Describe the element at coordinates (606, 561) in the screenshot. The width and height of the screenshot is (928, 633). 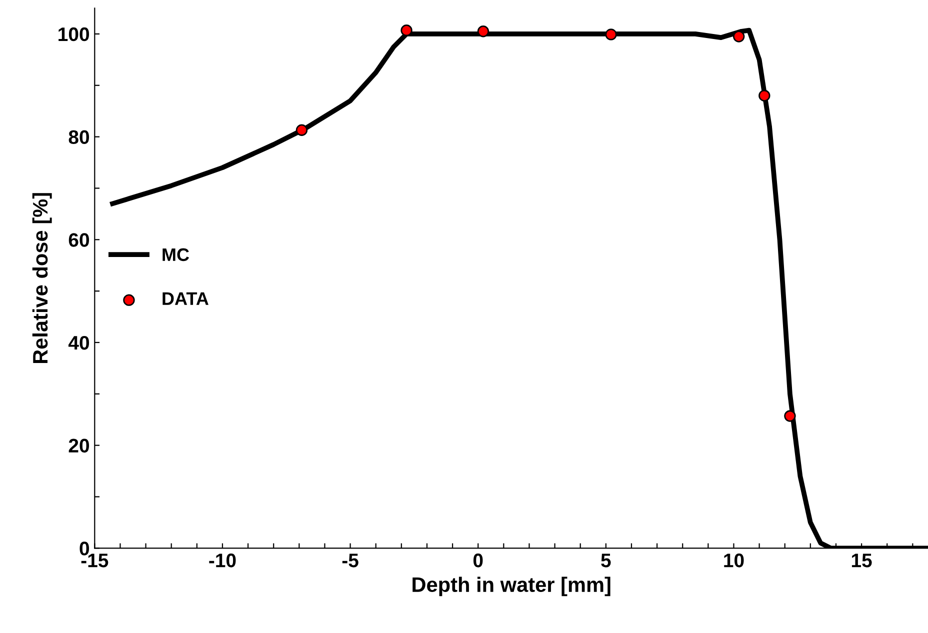
I see `x-tick-label: 5` at that location.